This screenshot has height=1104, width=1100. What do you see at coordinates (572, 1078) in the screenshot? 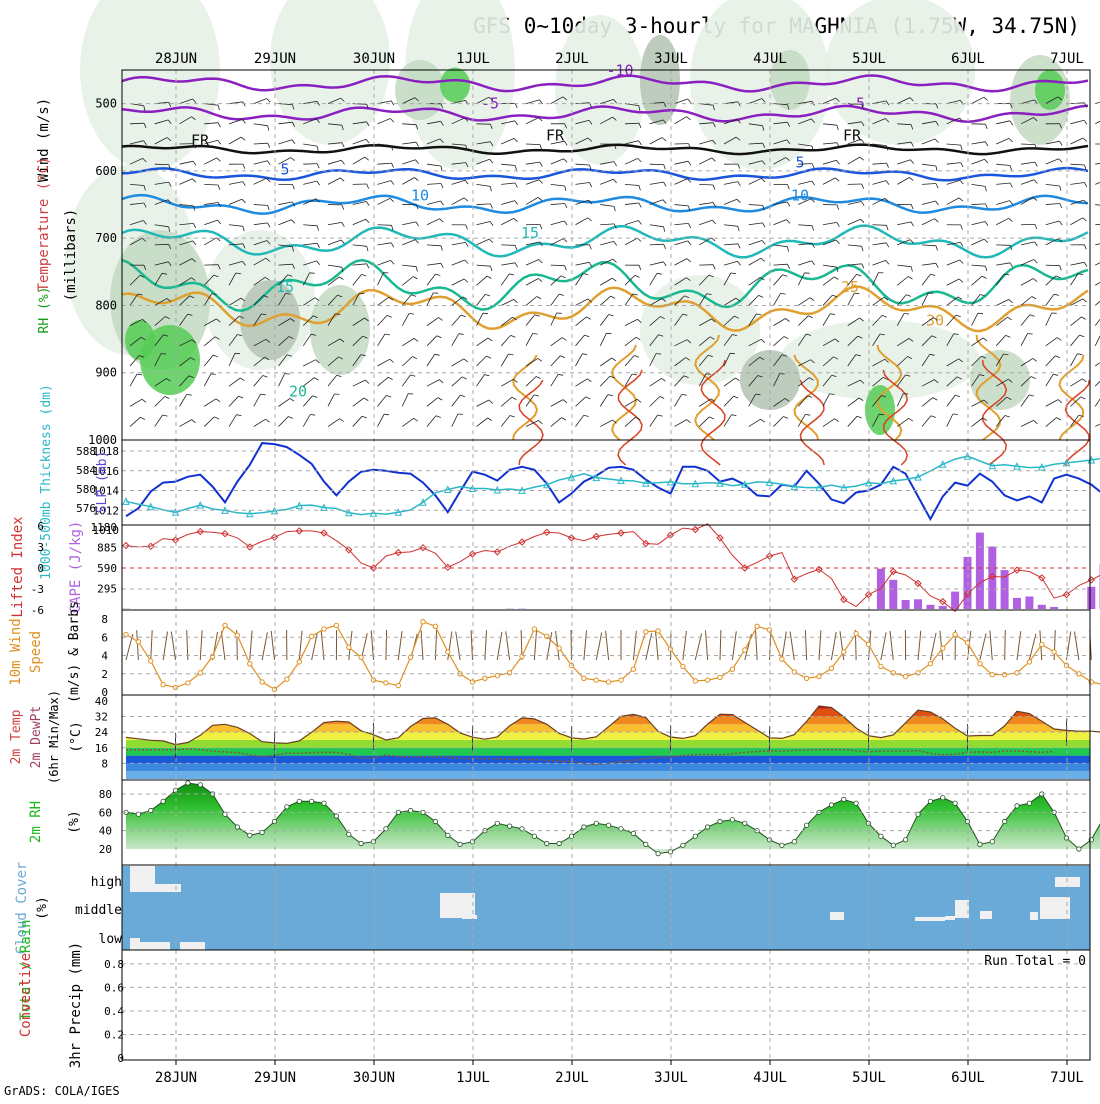
I see `date-label-bottom: 2JUL` at bounding box center [572, 1078].